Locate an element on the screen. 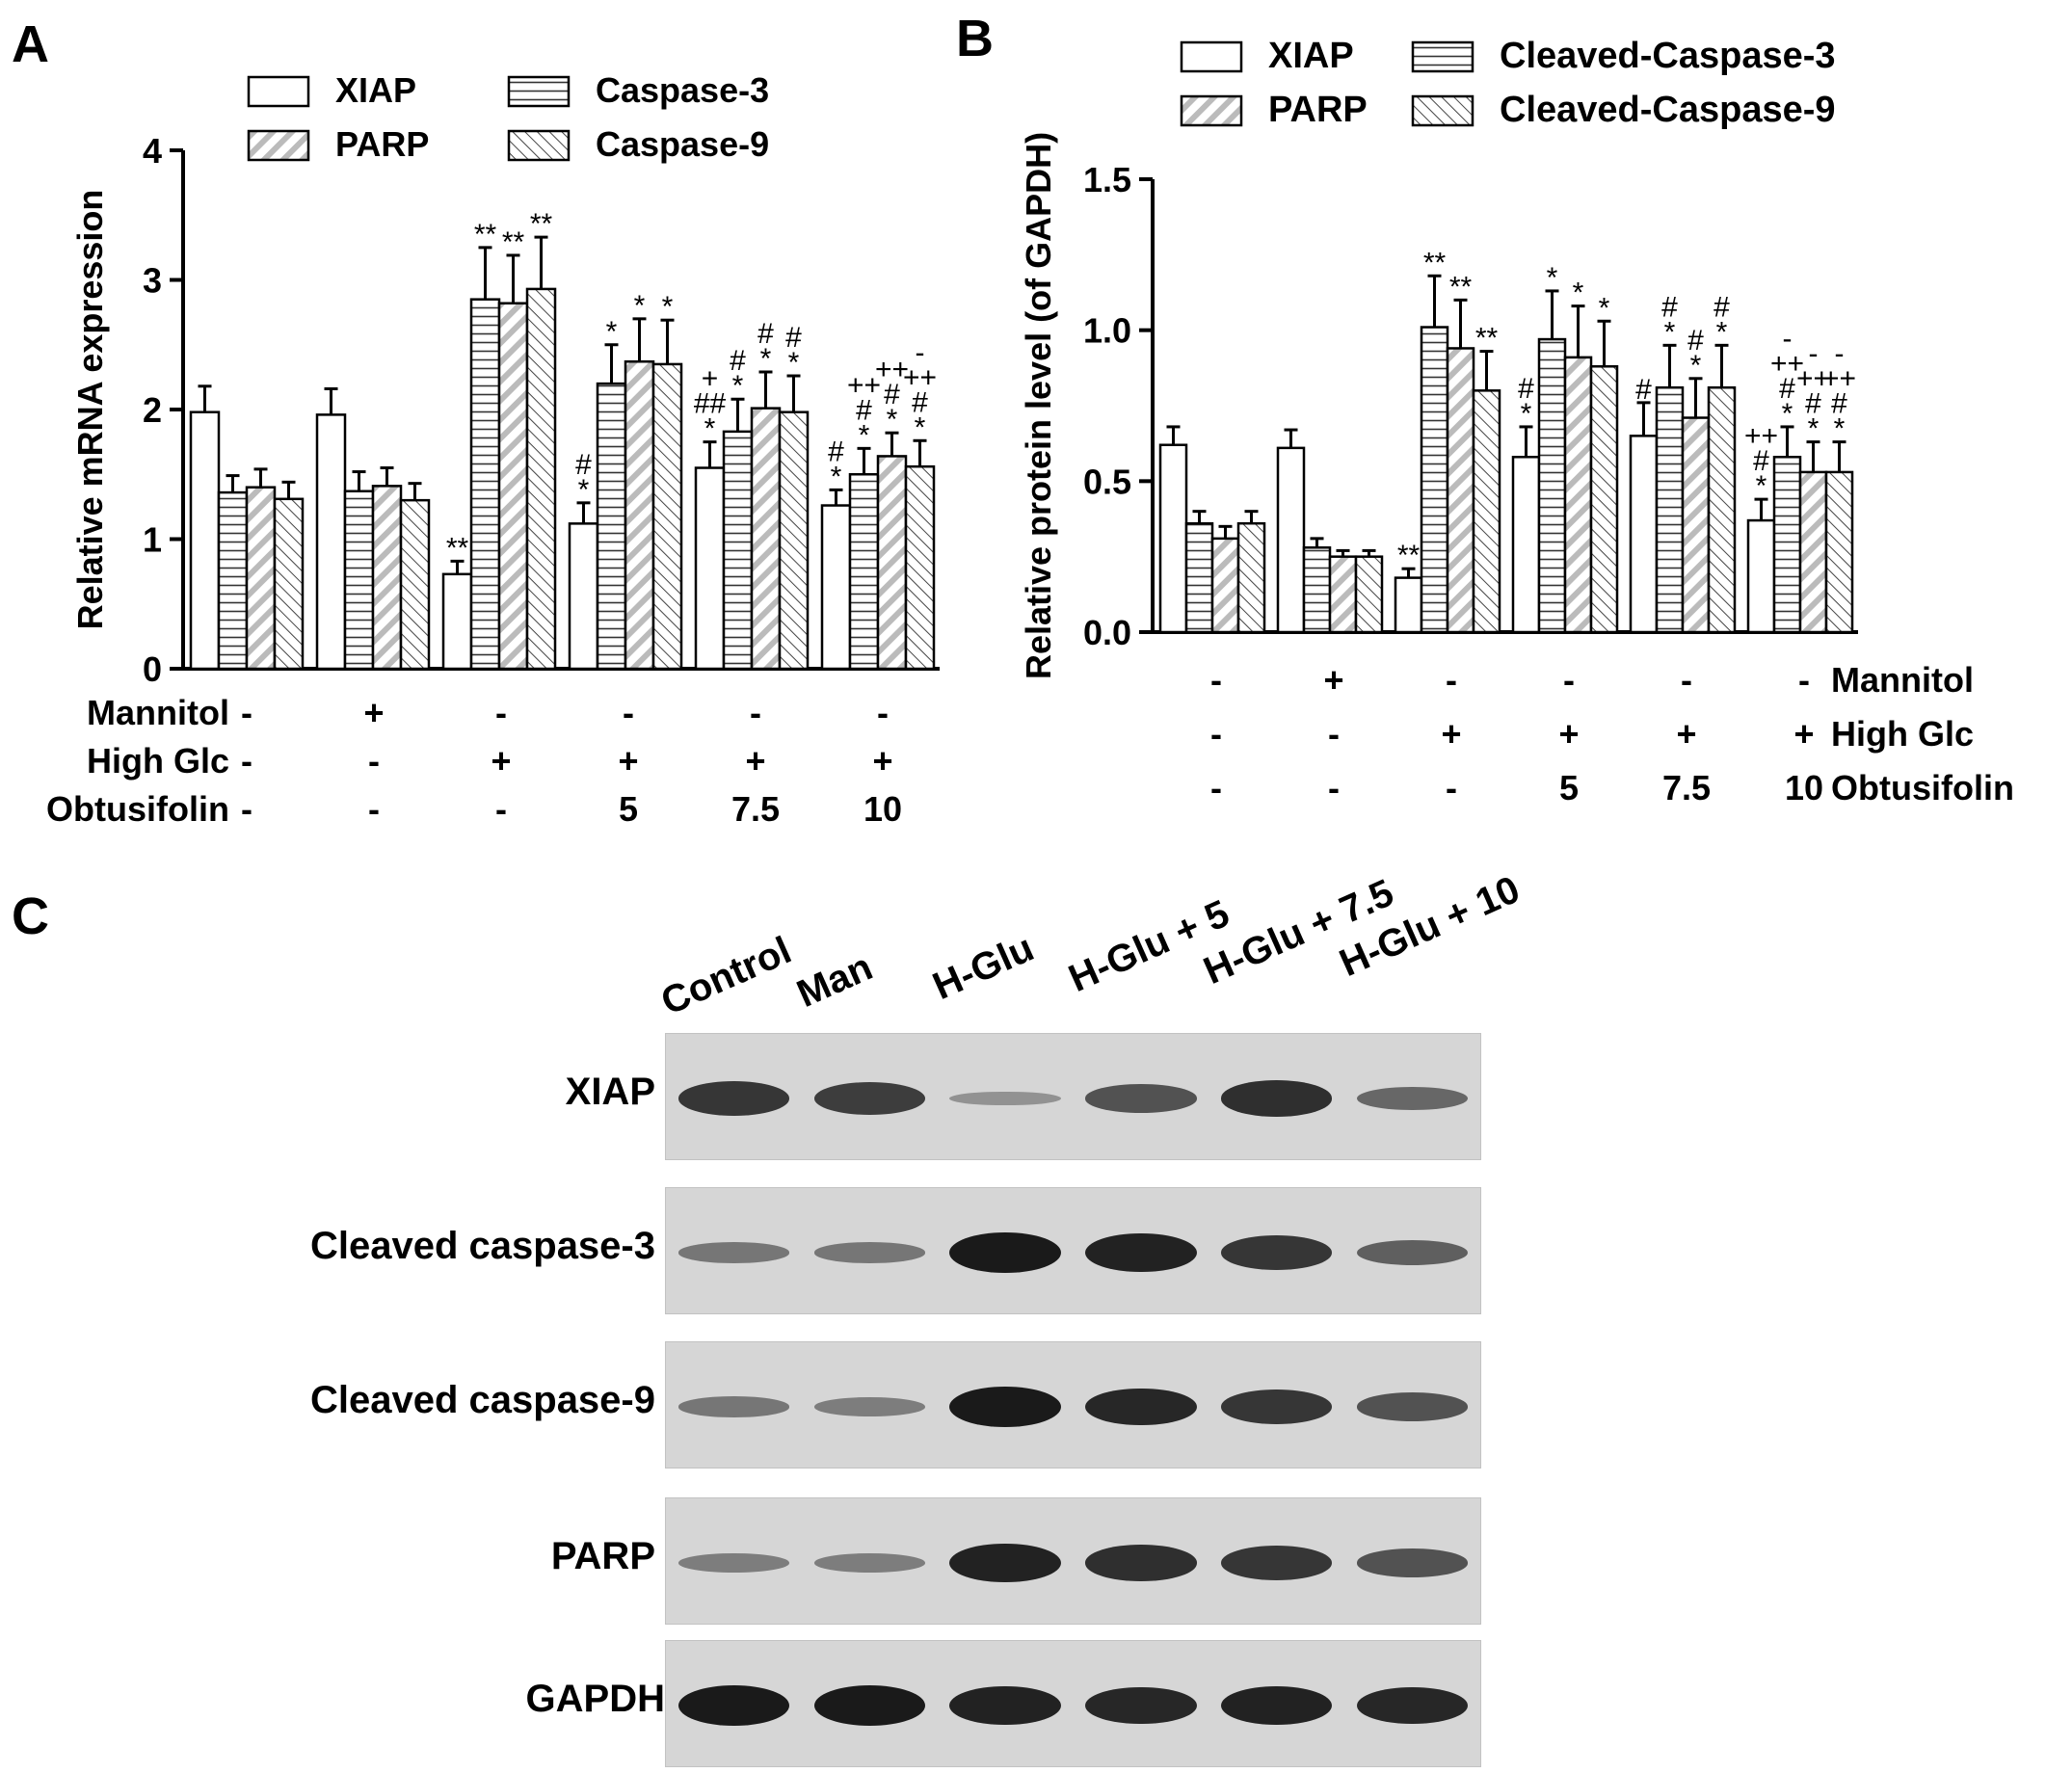  y-tick-label: 0.0 is located at coordinates (1107, 632).